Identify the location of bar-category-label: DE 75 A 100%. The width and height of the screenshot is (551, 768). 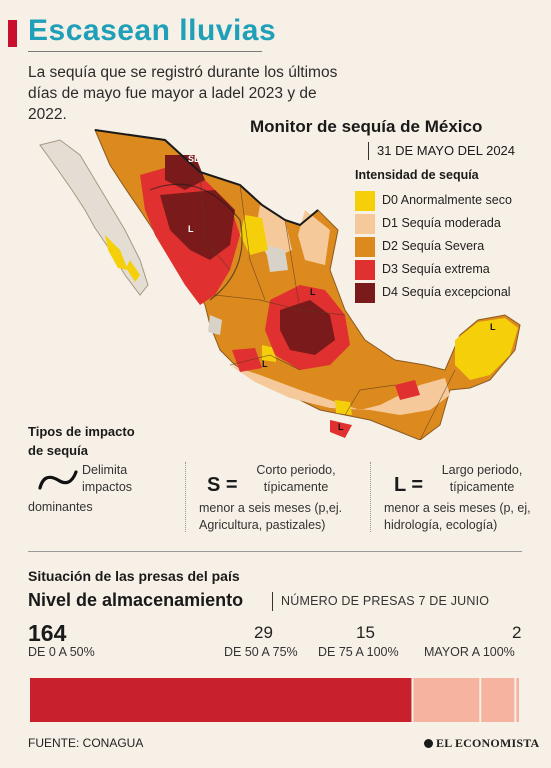
(358, 652).